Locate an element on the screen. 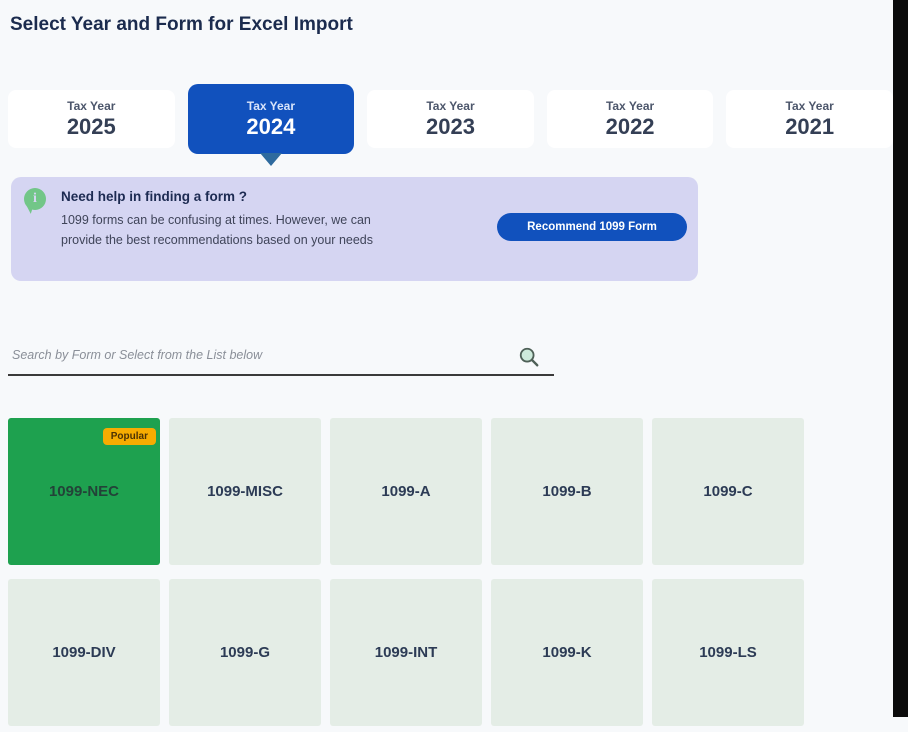  tab-year: 2022 is located at coordinates (630, 126).